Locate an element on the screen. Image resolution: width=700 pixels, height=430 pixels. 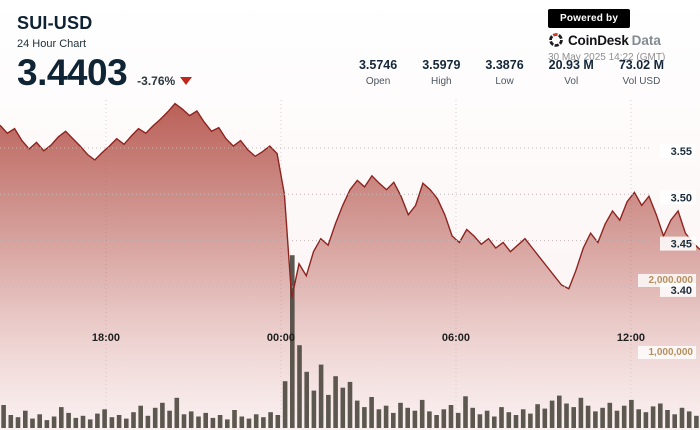
brand-name-light: Data is located at coordinates (646, 40).